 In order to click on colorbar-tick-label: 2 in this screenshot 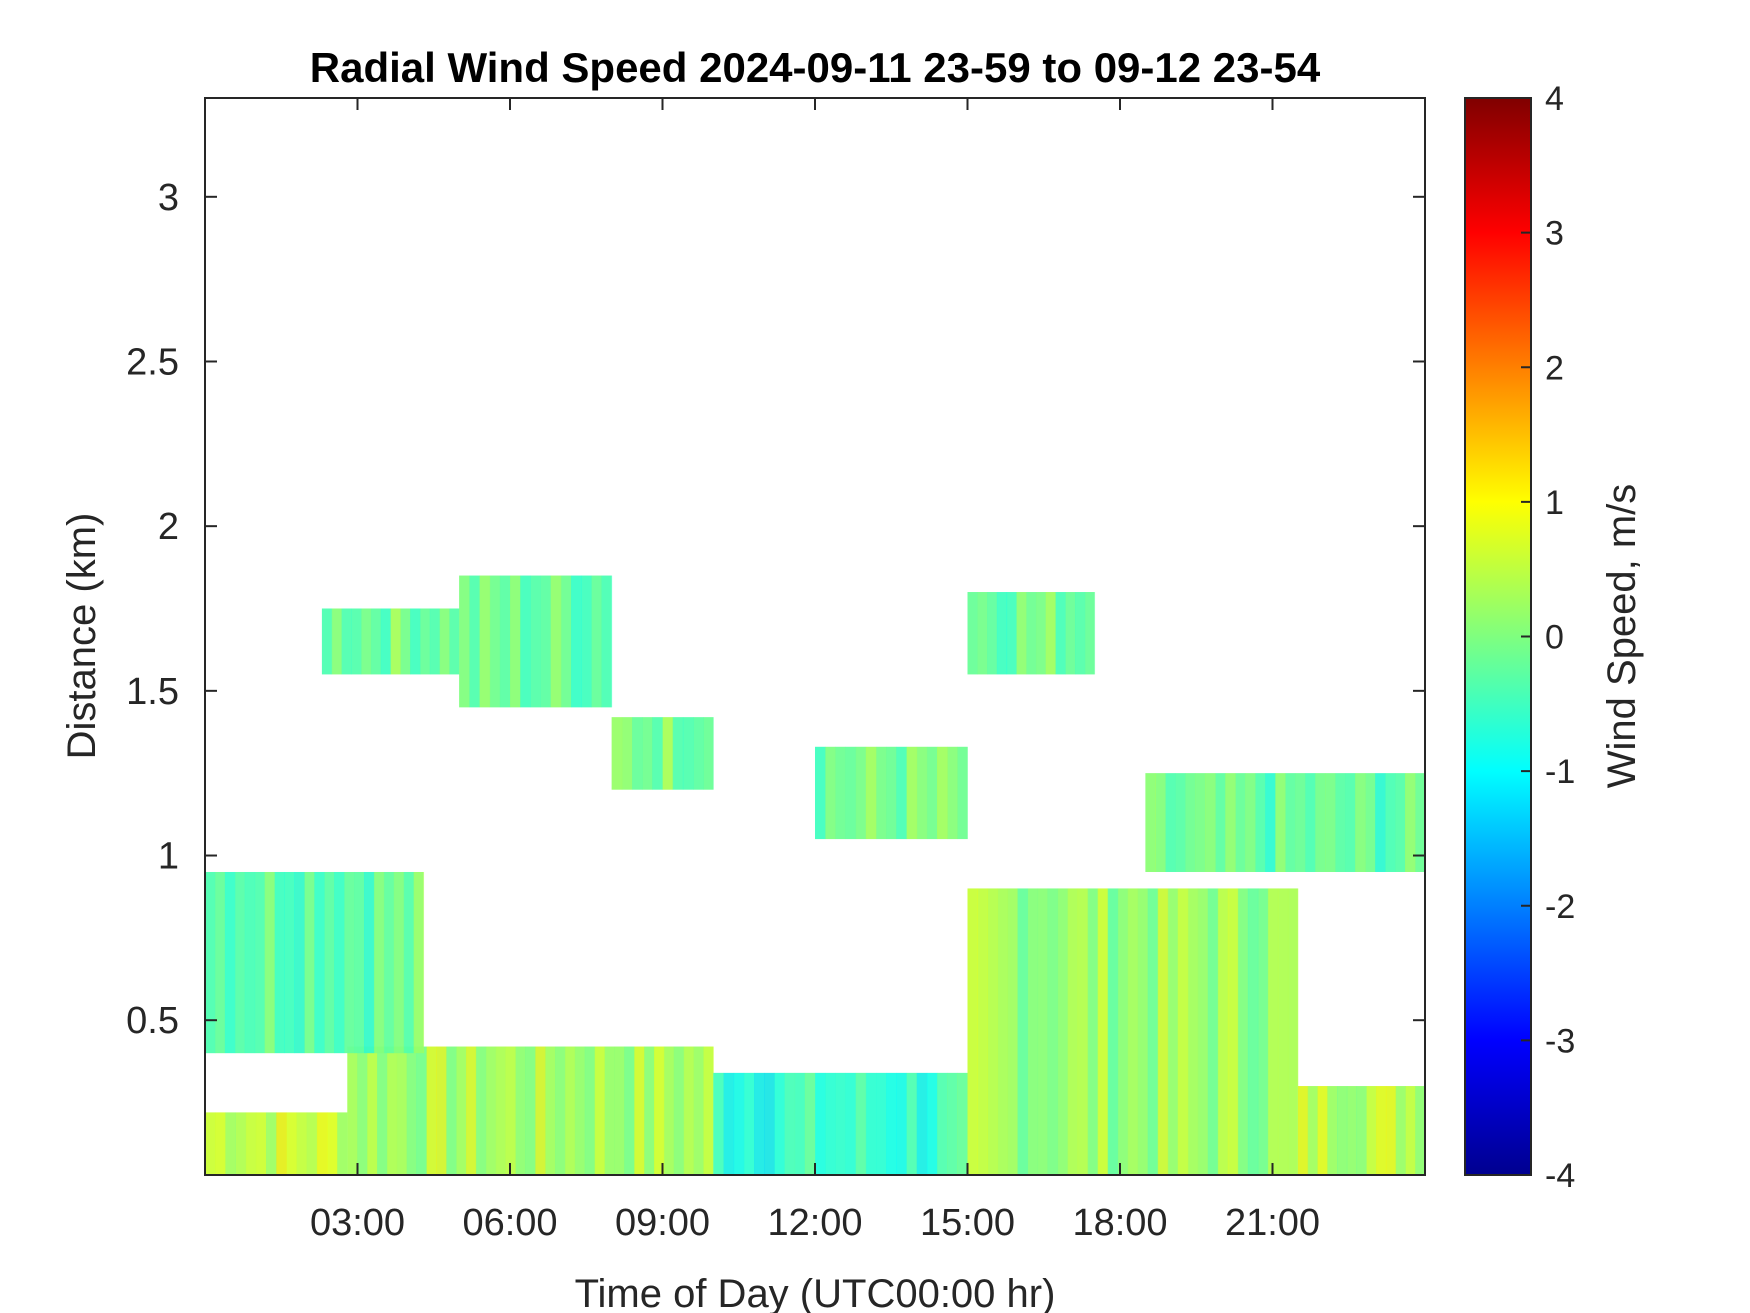, I will do `click(1554, 368)`.